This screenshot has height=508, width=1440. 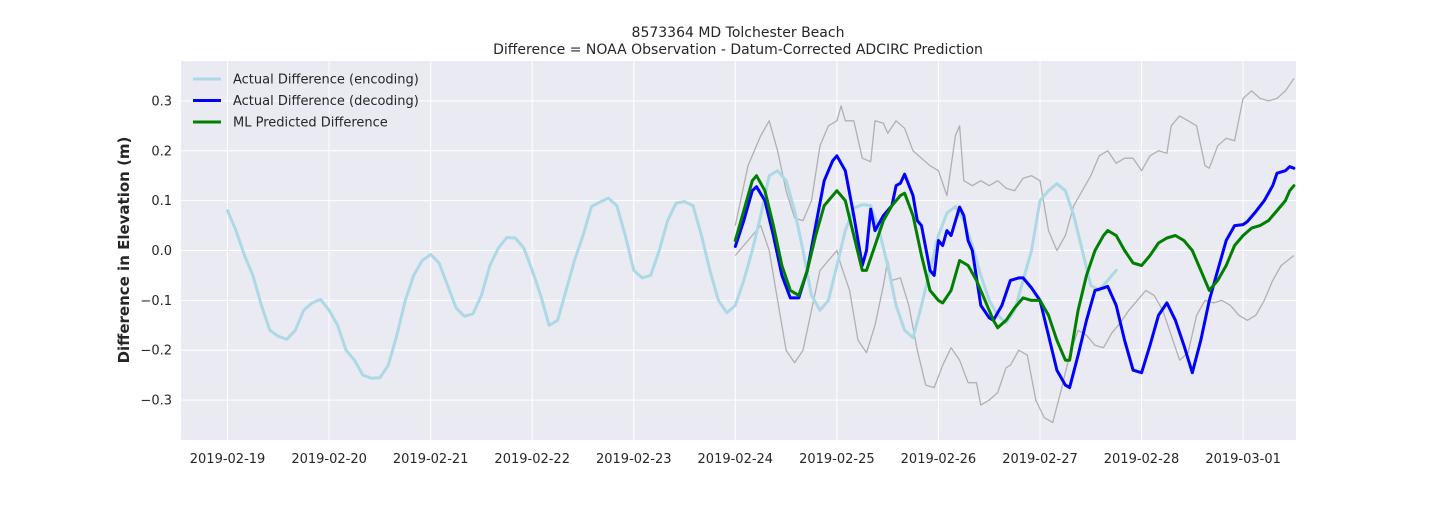 What do you see at coordinates (431, 459) in the screenshot?
I see `x-tick-label: 2019-02-21` at bounding box center [431, 459].